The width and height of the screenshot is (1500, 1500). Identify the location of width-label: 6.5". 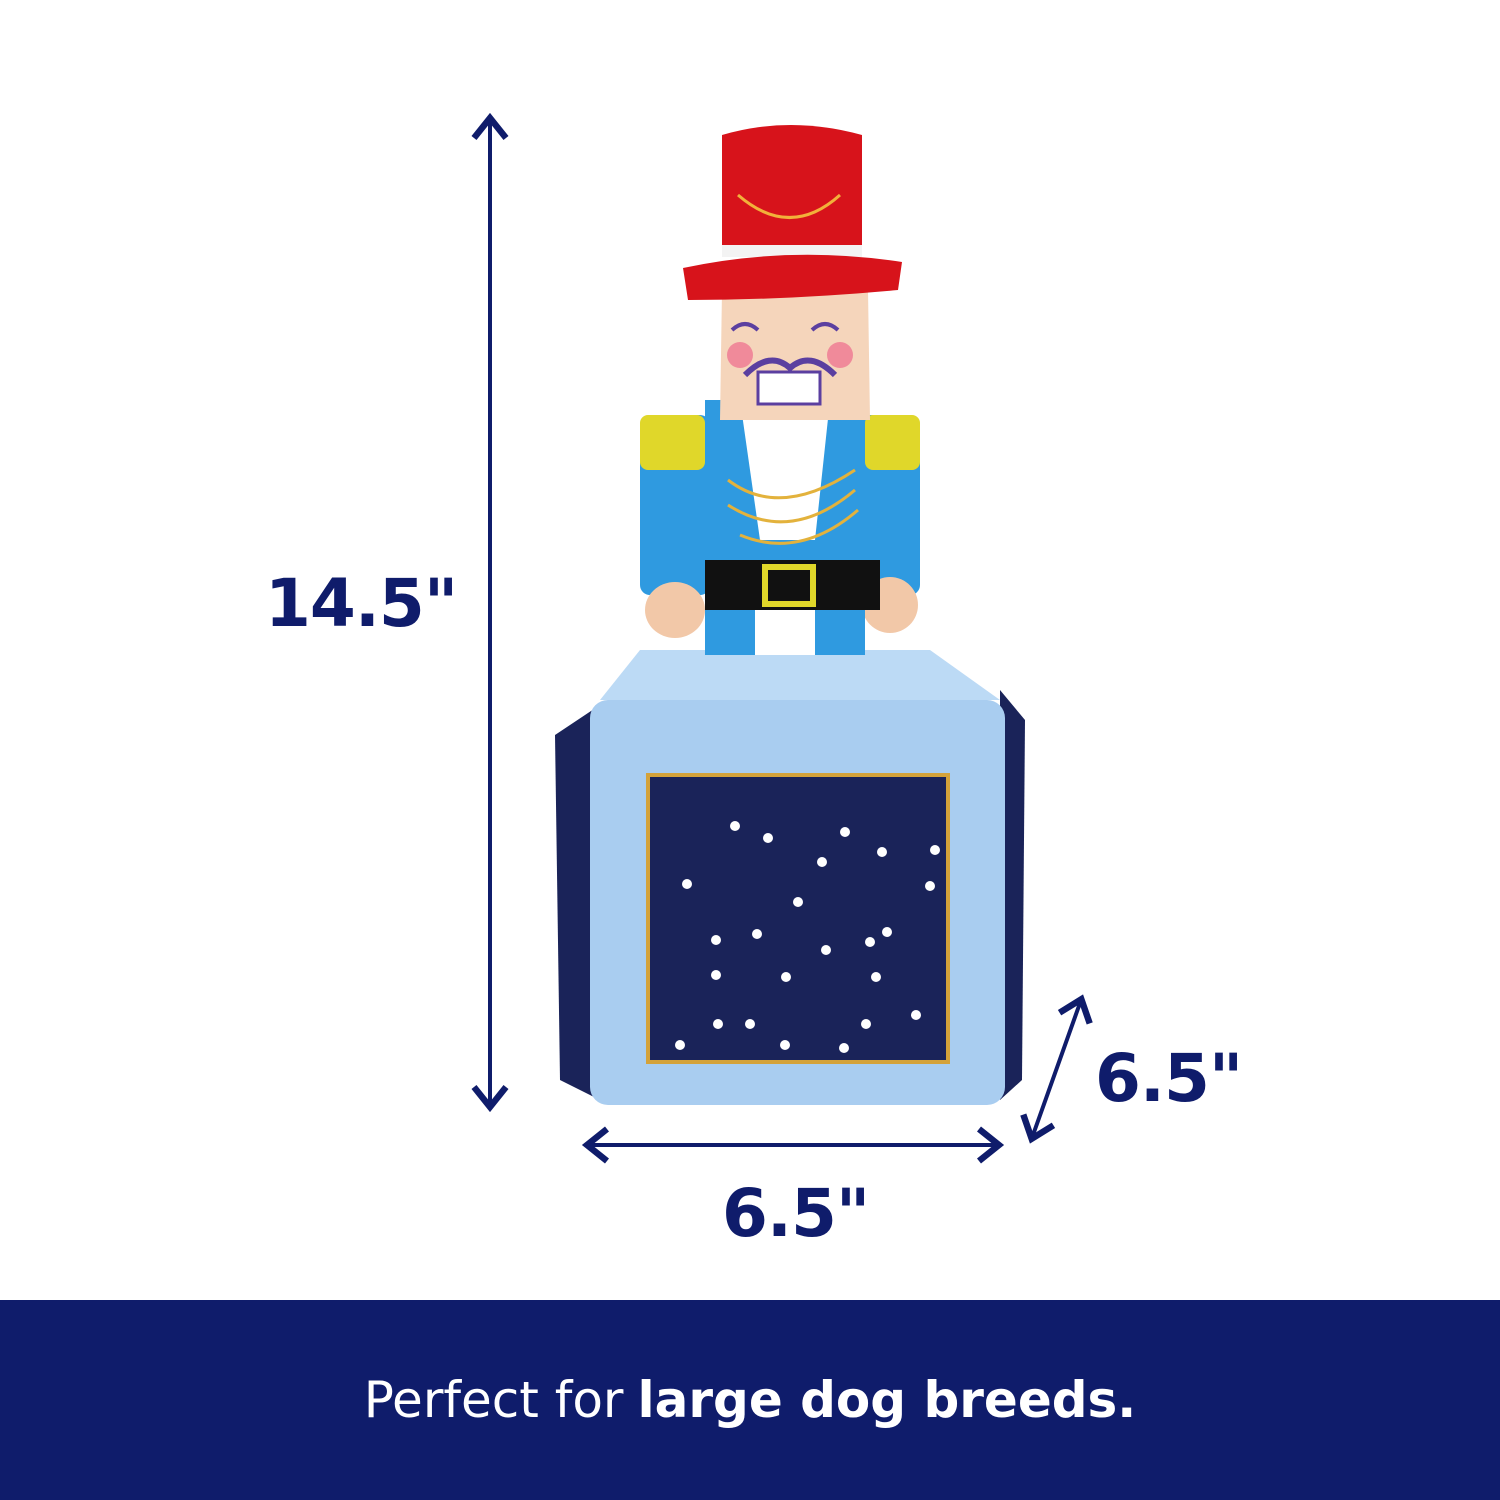
(796, 1213).